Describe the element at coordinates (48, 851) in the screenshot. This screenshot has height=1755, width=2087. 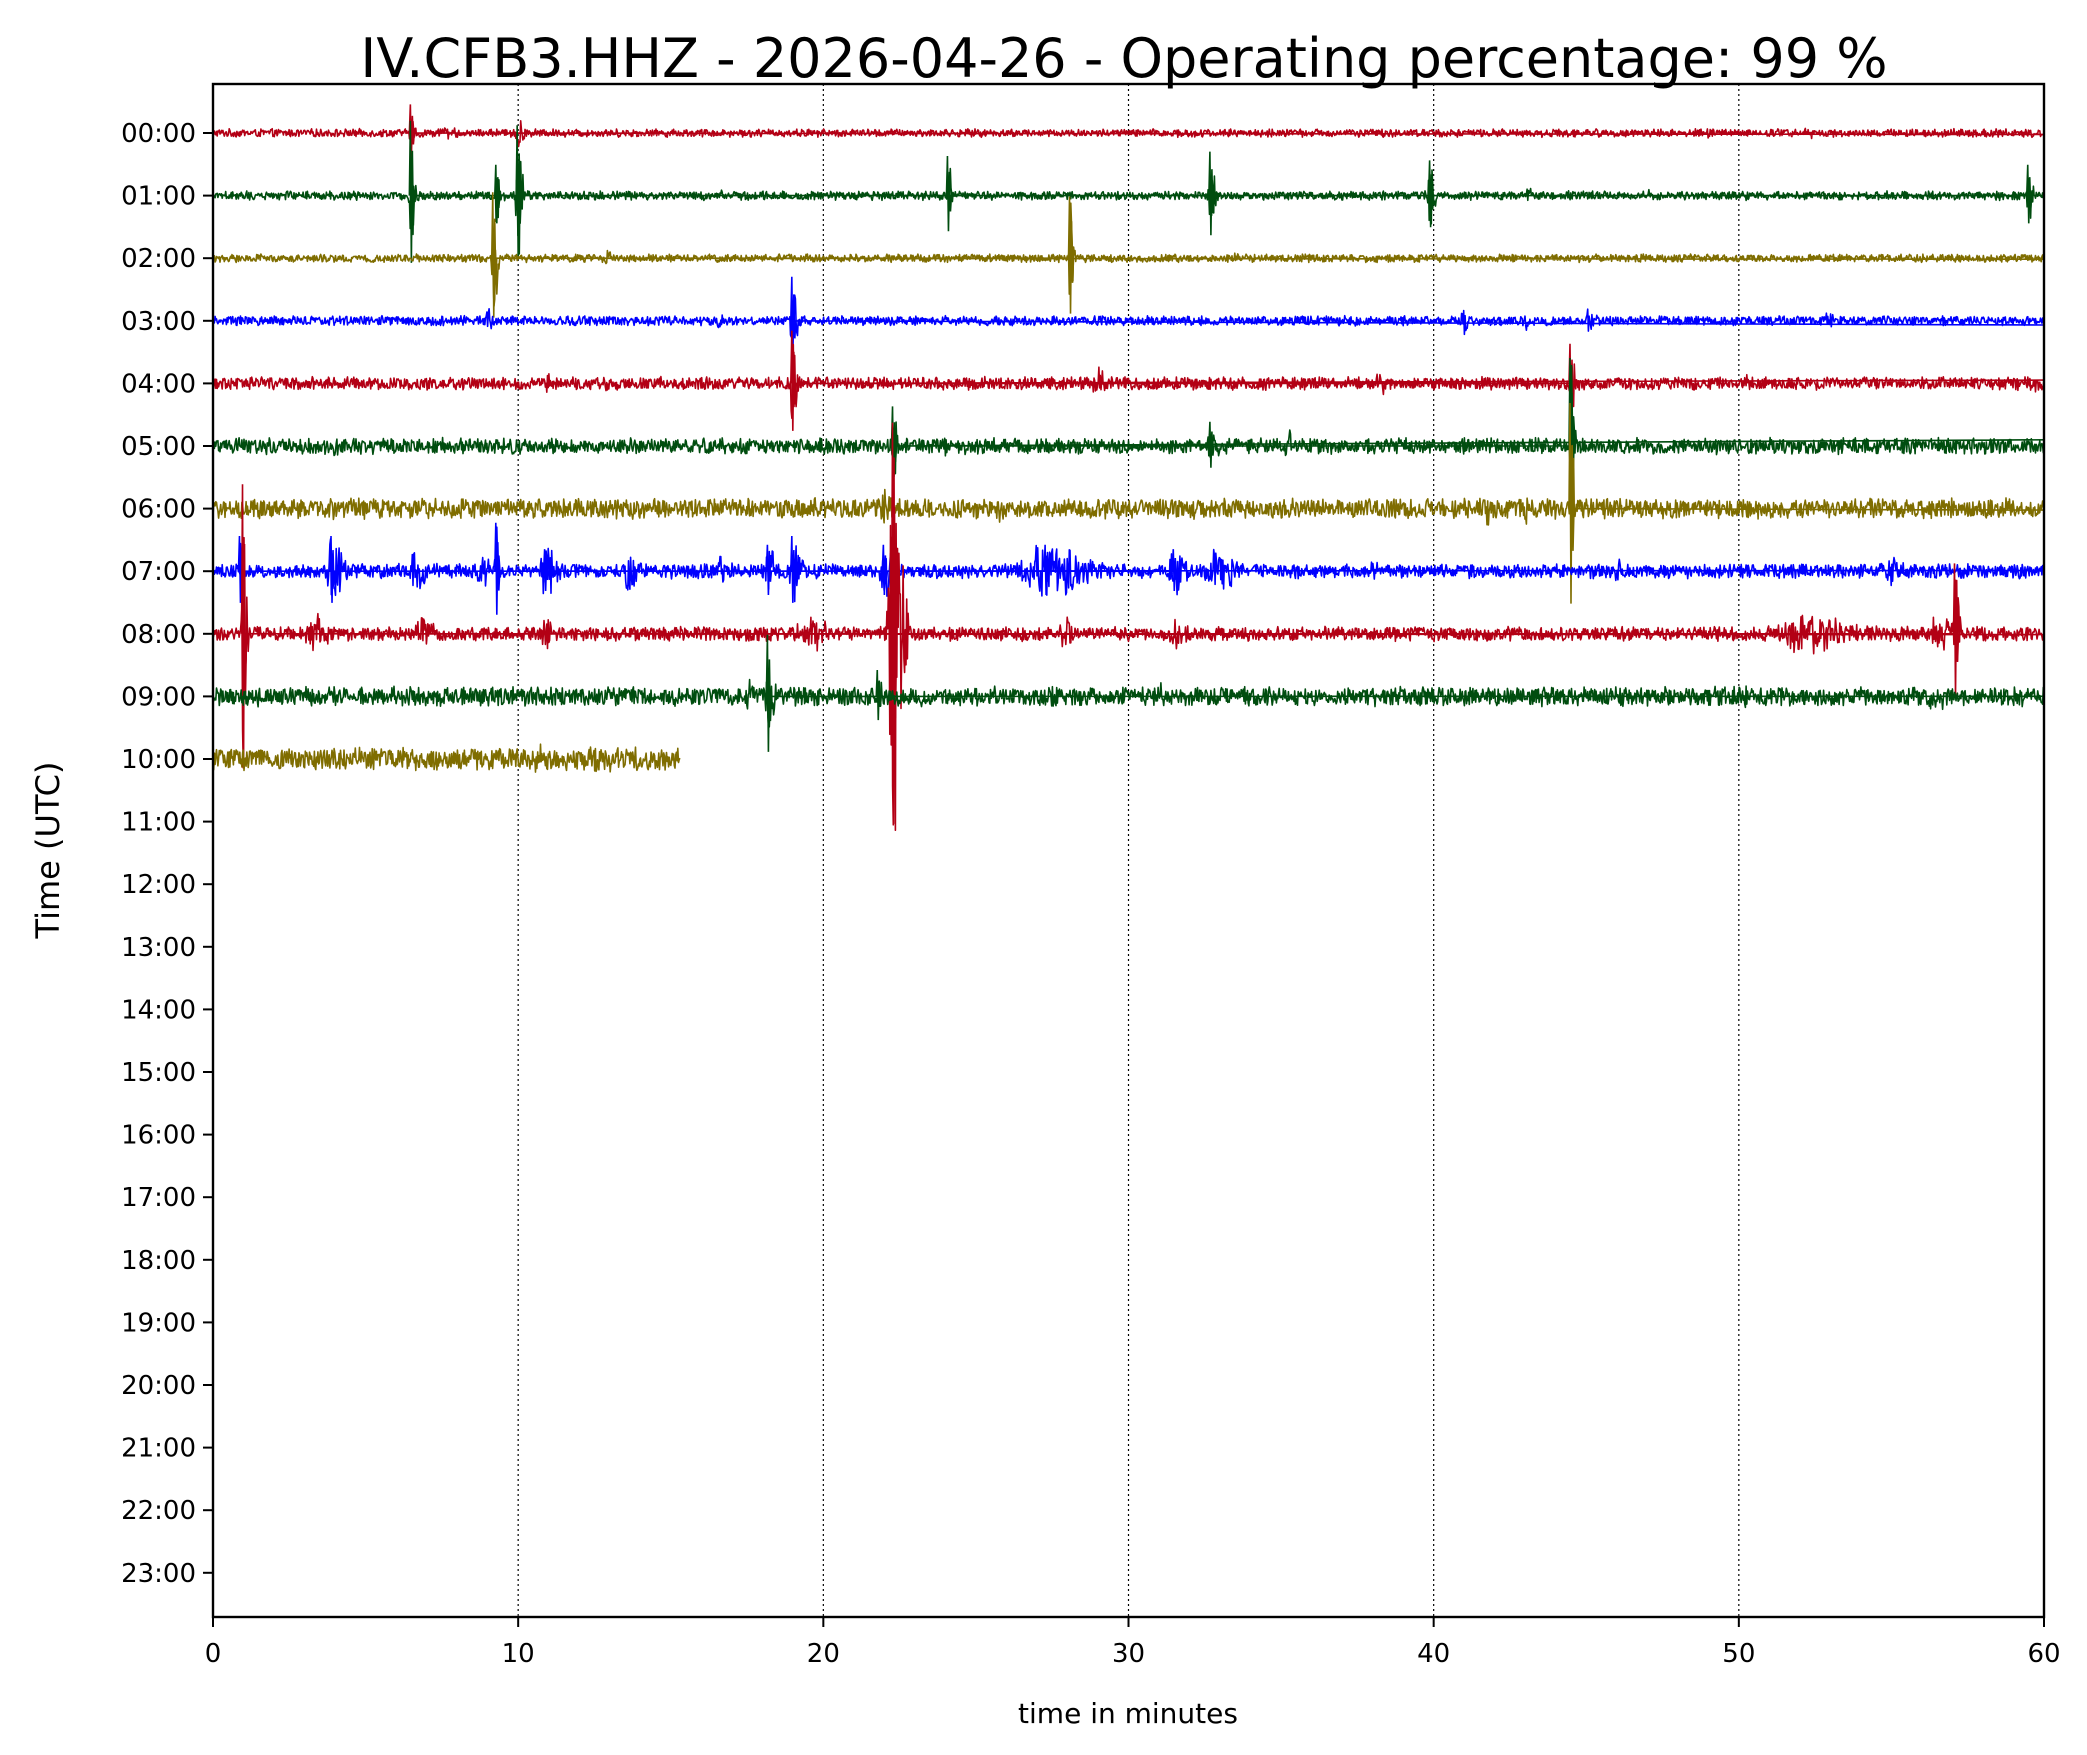
I see `y-axis-label: Time (UTC)` at that location.